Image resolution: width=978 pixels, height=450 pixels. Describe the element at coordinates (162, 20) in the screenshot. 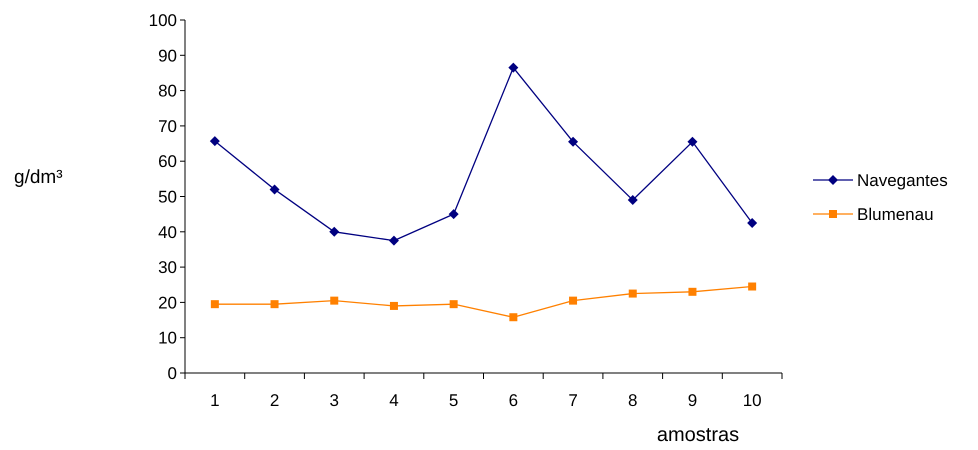

I see `y-tick-label: 100` at that location.